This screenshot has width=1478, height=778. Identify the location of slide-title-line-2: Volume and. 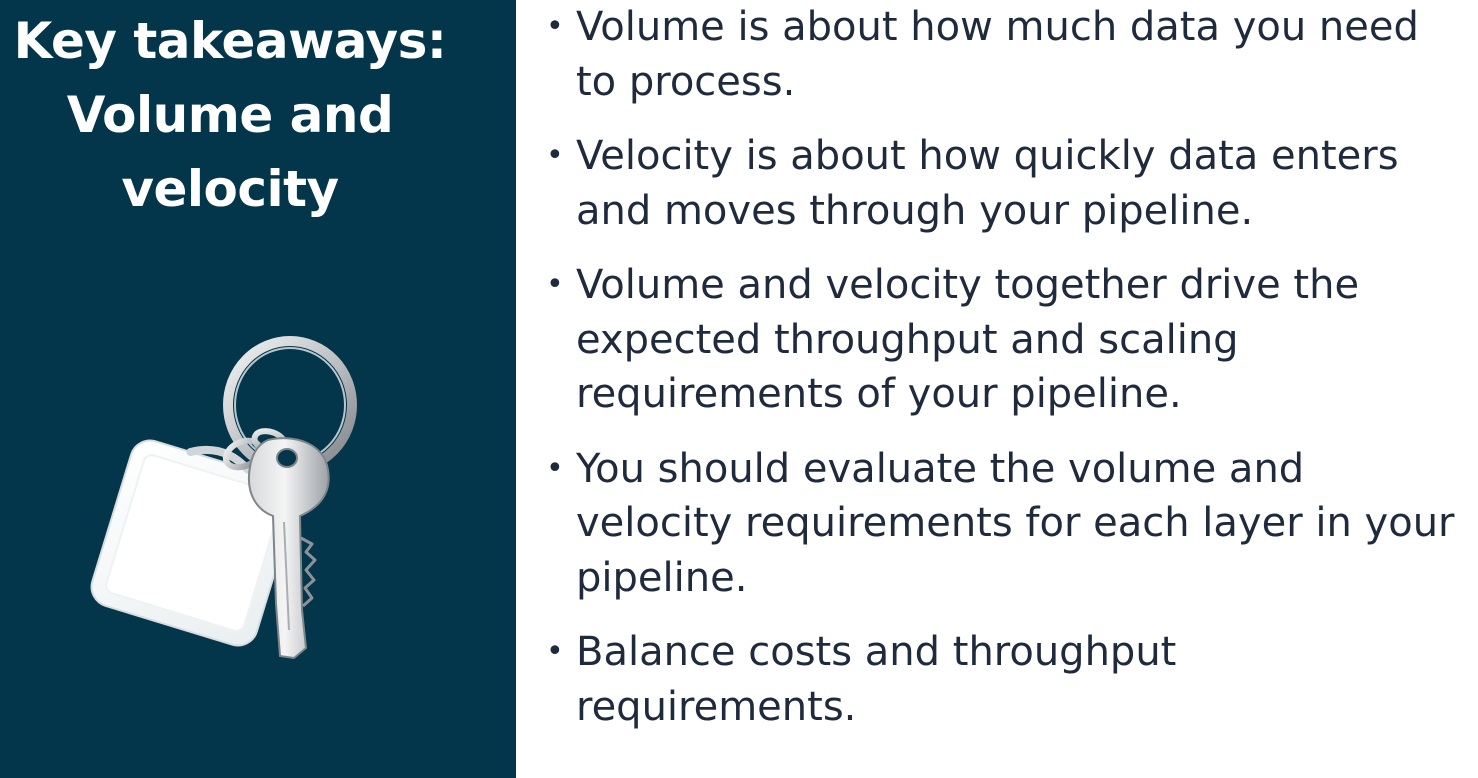
(230, 115).